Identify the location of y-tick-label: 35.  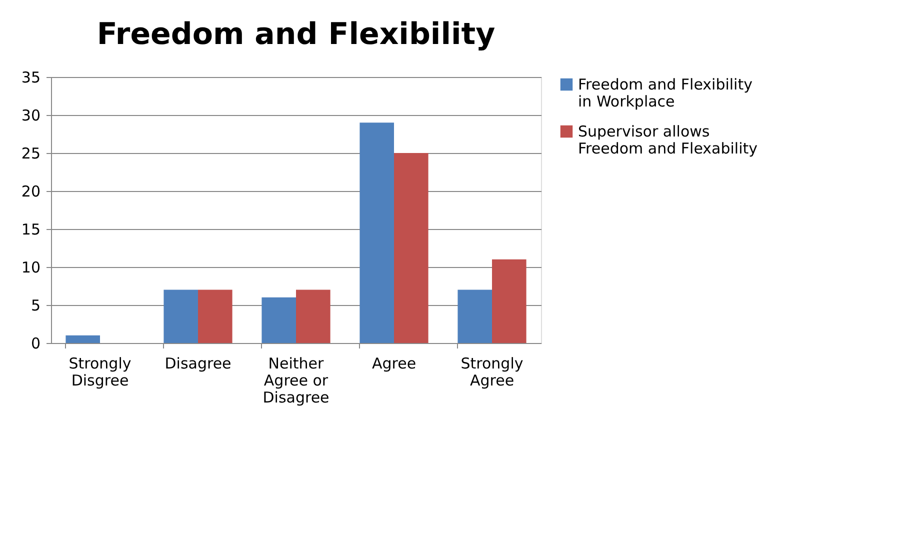
(30, 77).